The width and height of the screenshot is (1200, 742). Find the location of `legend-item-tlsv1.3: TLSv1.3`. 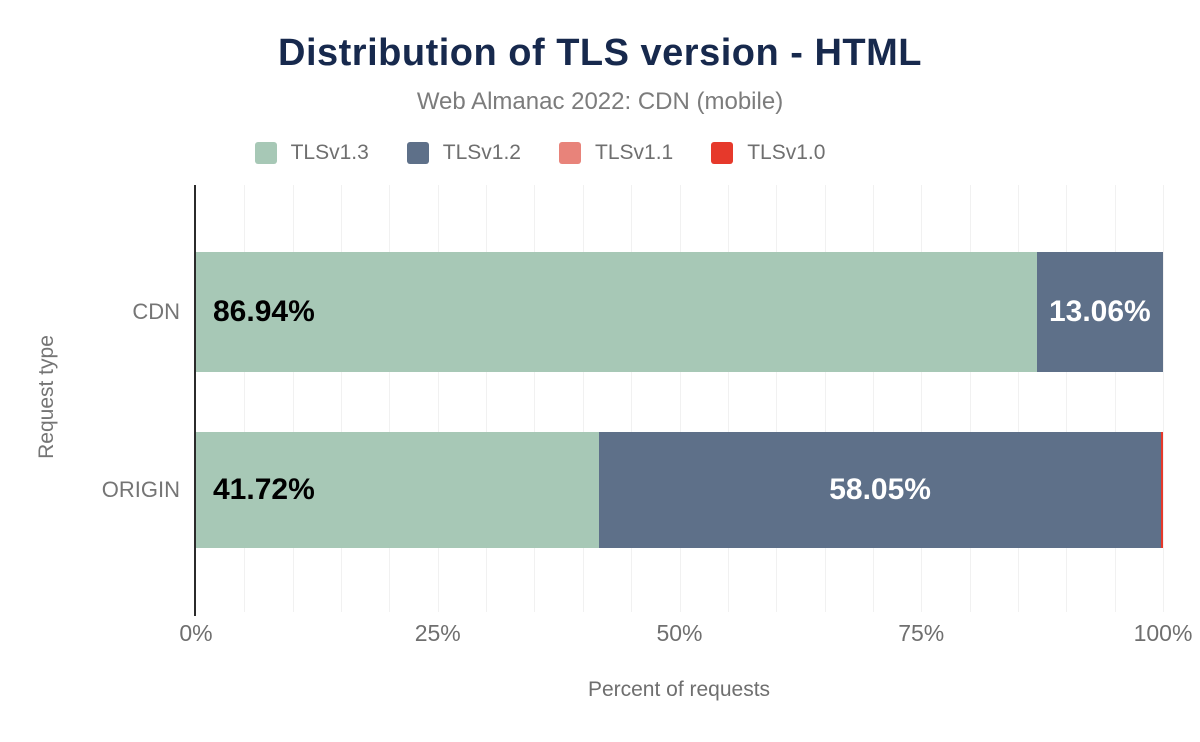

legend-item-tlsv1.3: TLSv1.3 is located at coordinates (311, 153).